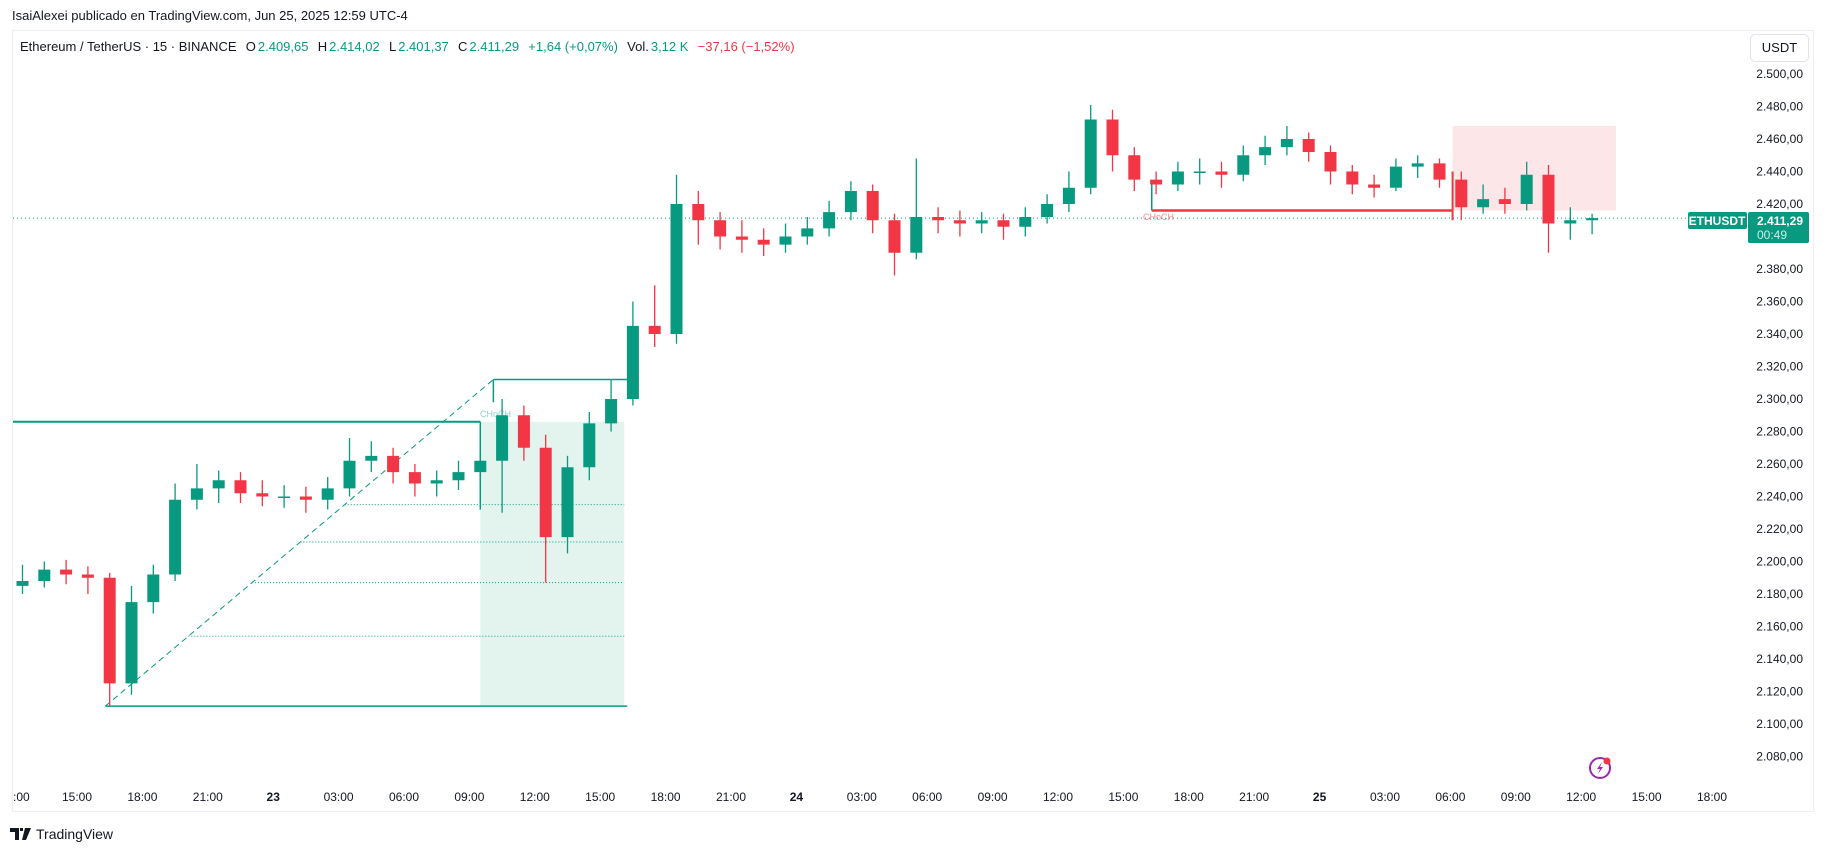  What do you see at coordinates (322, 46) in the screenshot?
I see `high-label: H` at bounding box center [322, 46].